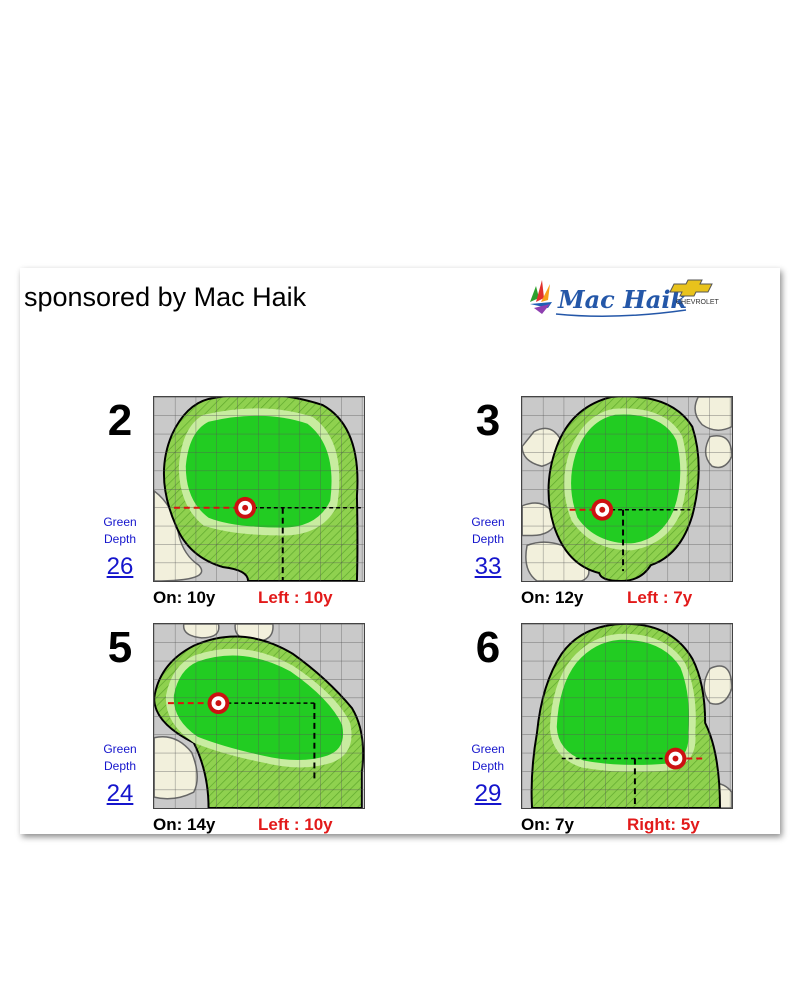 The image size is (800, 1000). What do you see at coordinates (120, 647) in the screenshot?
I see `hole-number: 5` at bounding box center [120, 647].